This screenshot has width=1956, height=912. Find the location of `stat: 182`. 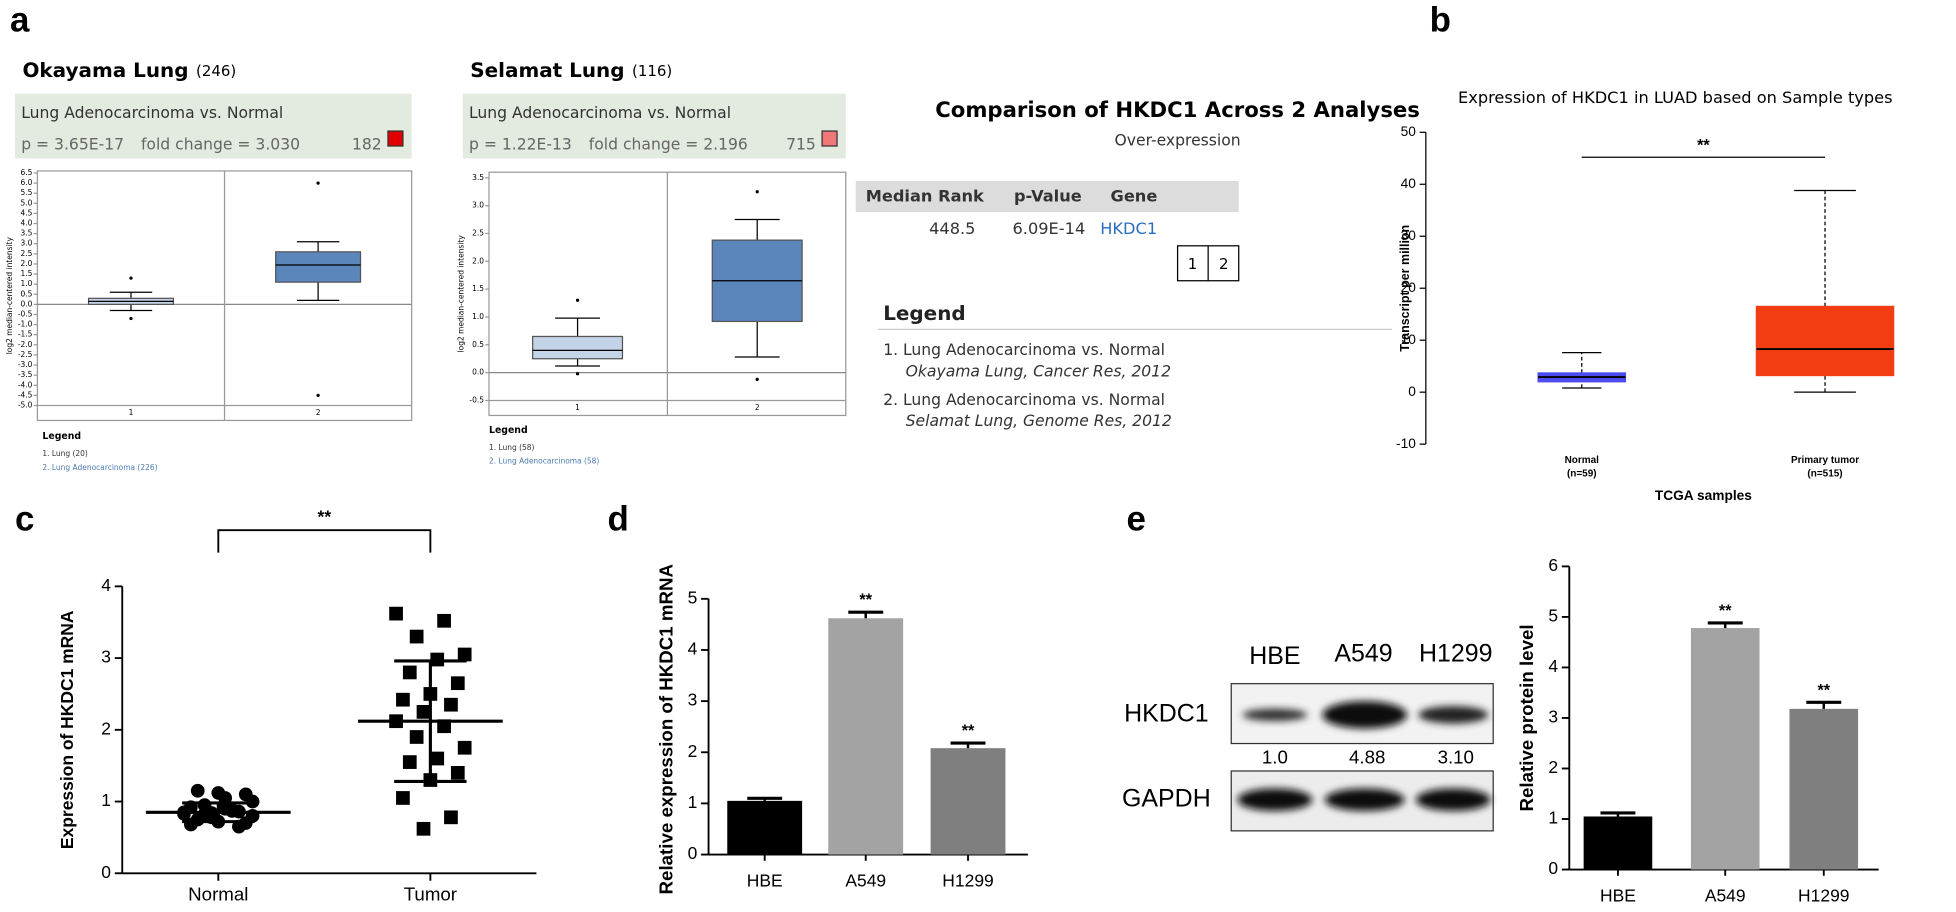

stat: 182 is located at coordinates (367, 144).